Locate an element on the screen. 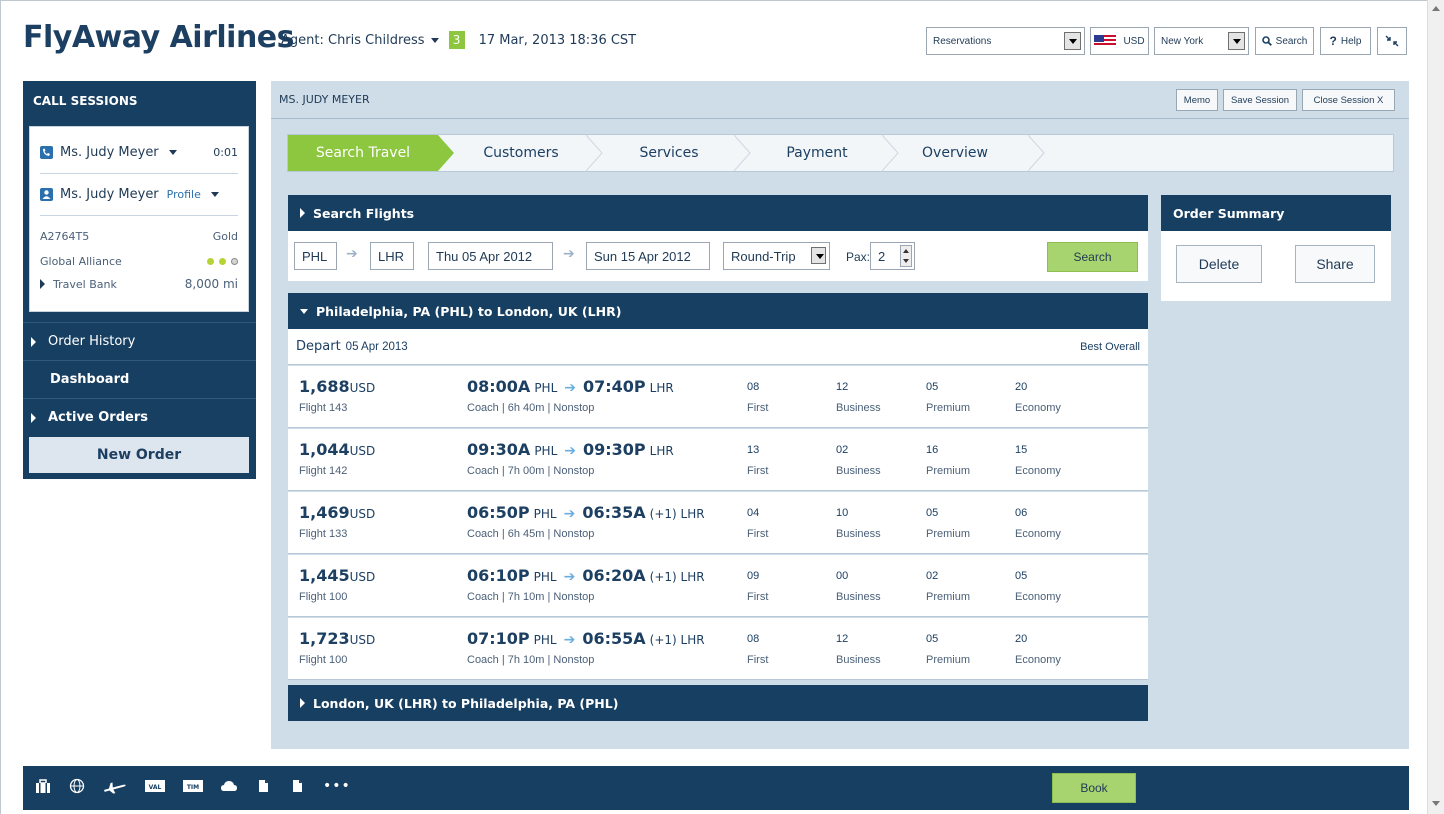  seats-first: 04 is located at coordinates (753, 513).